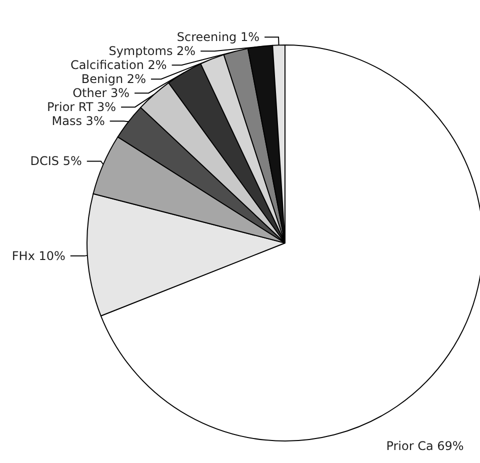 Image resolution: width=480 pixels, height=463 pixels. I want to click on slice-label: Benign 2%, so click(113, 79).